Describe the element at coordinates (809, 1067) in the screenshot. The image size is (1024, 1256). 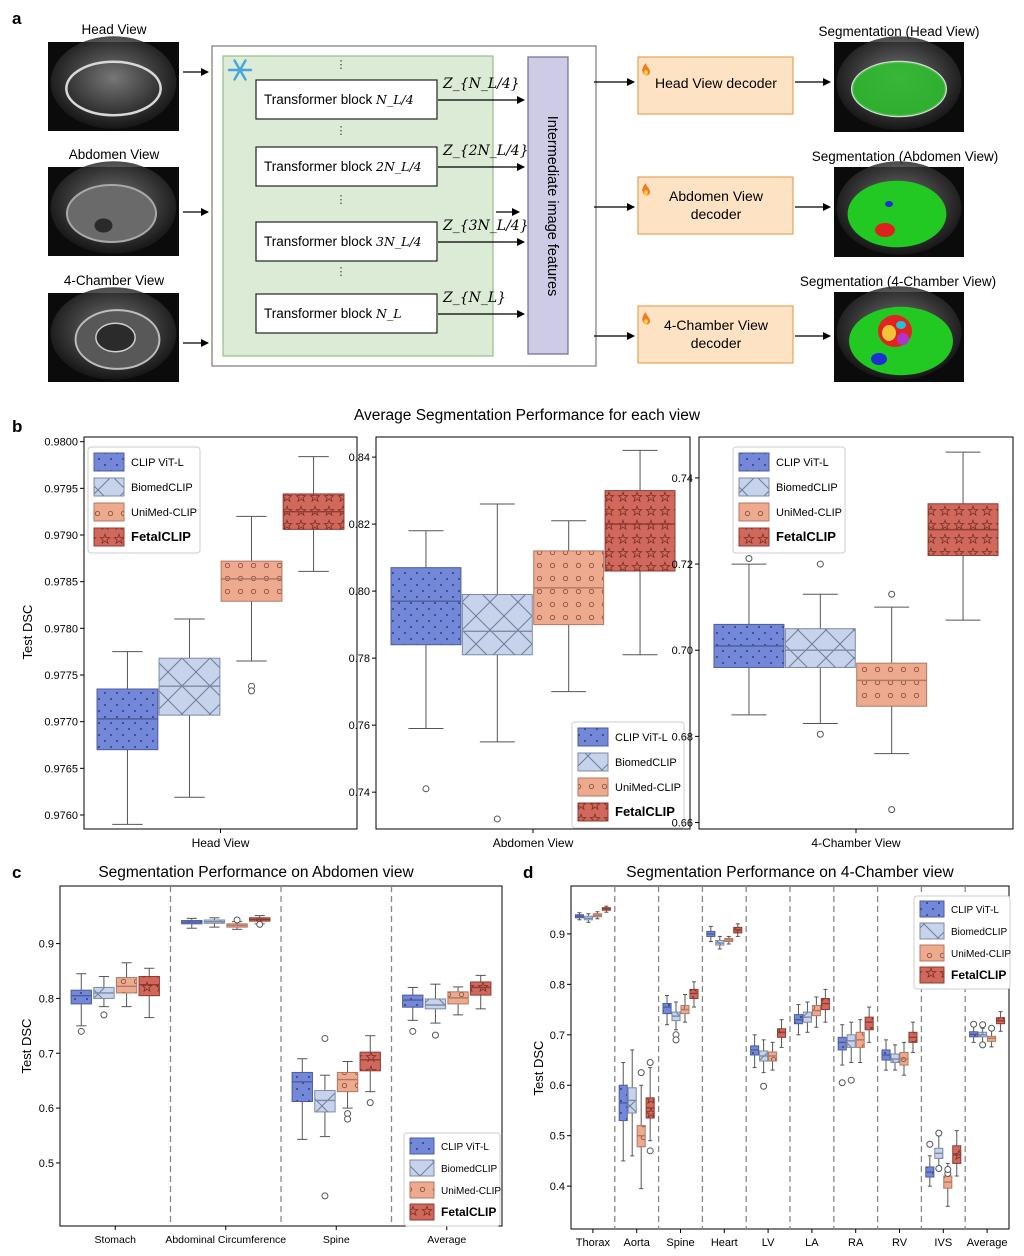
I see `group-5: LA` at that location.